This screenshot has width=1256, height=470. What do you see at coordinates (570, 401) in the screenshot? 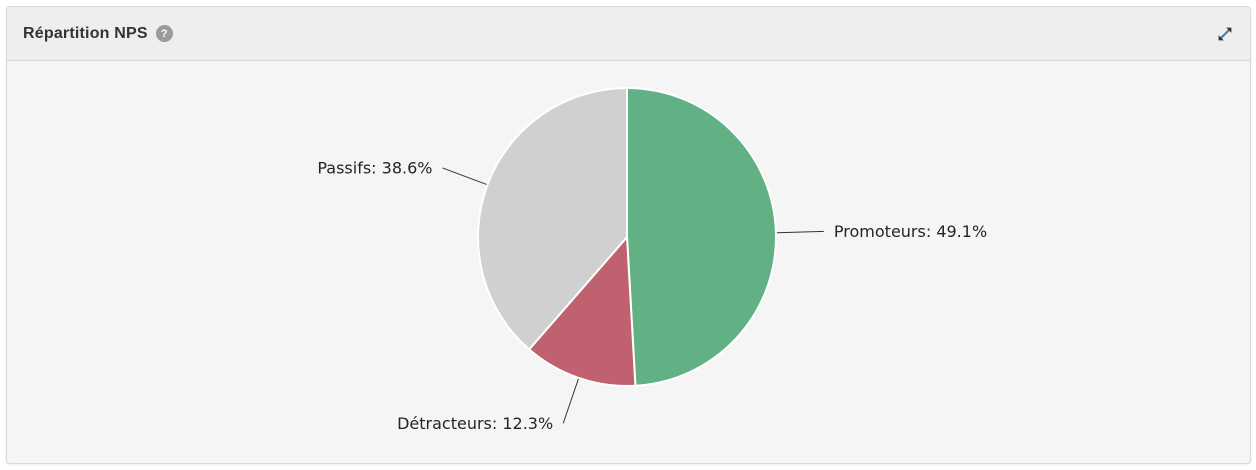
I see `label-connector-detracteurs` at bounding box center [570, 401].